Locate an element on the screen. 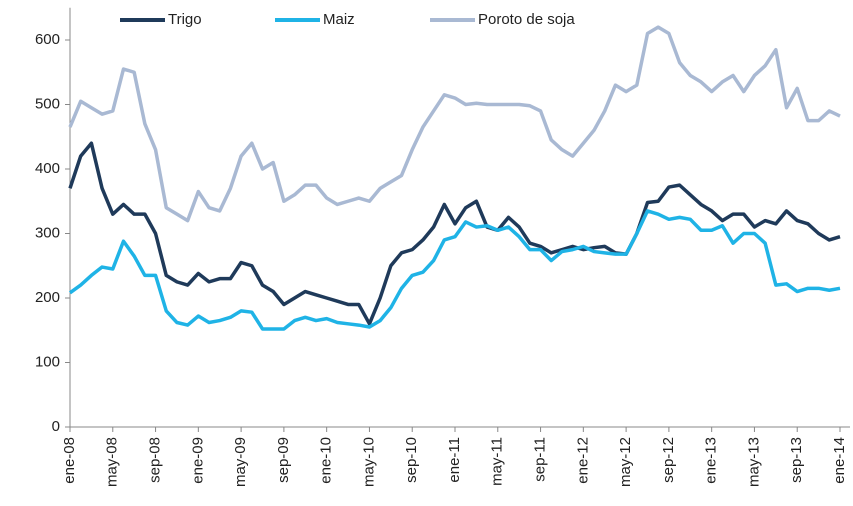 This screenshot has width=853, height=506. x-tick-label: may-13 is located at coordinates (753, 462).